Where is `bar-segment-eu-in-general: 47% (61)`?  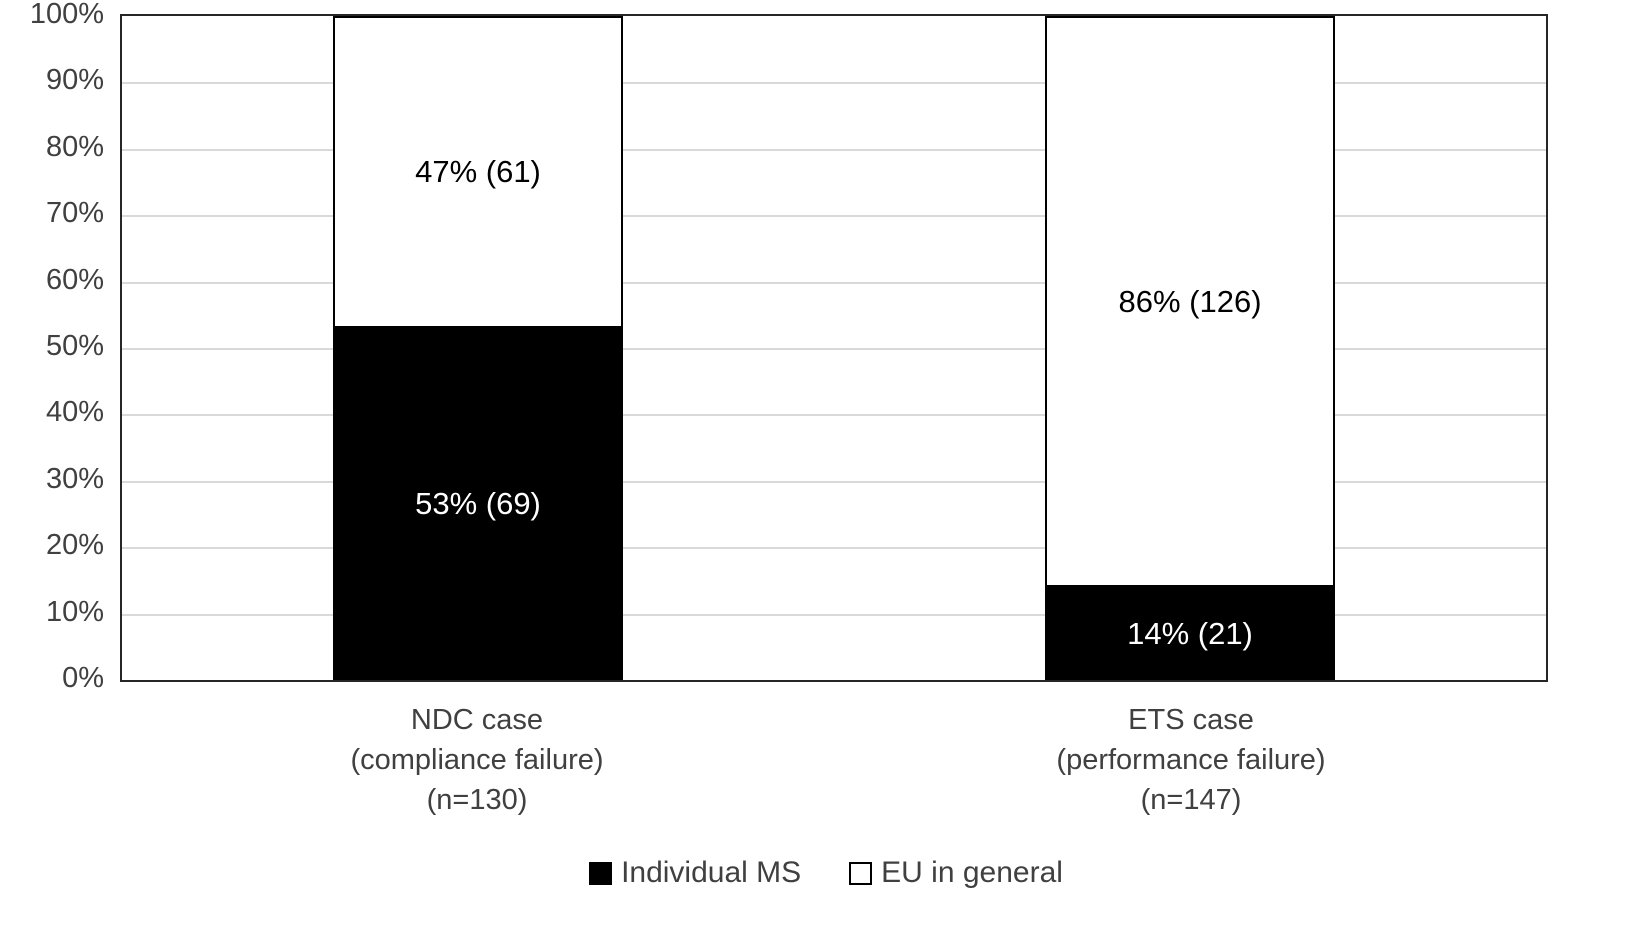
bar-segment-eu-in-general: 47% (61) is located at coordinates (478, 172).